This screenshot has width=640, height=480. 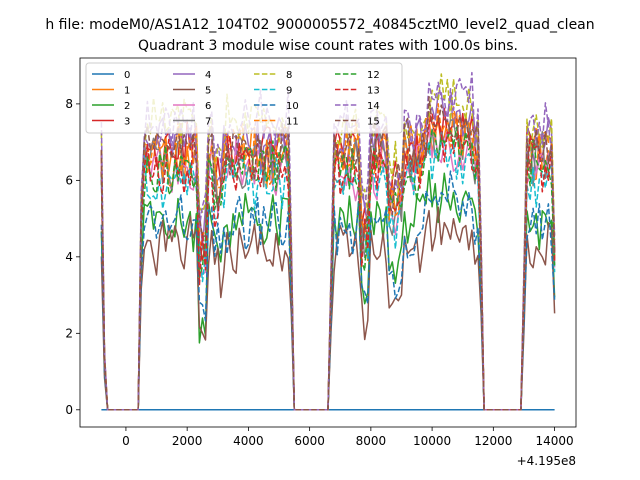 I want to click on x-tick-label: 8000, so click(x=371, y=441).